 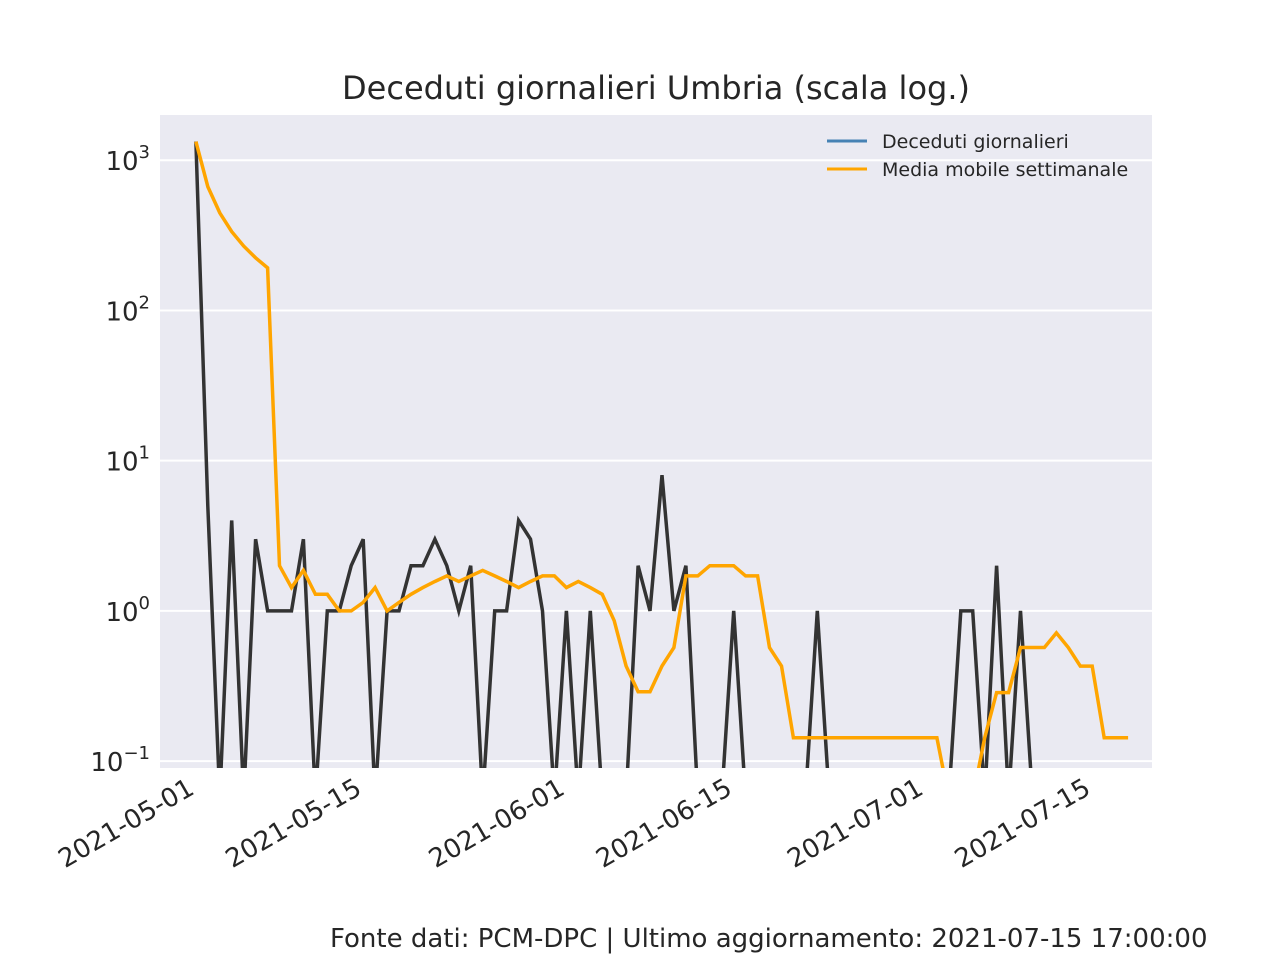 What do you see at coordinates (1023, 824) in the screenshot?
I see `x-tick-label: 2021-07-15` at bounding box center [1023, 824].